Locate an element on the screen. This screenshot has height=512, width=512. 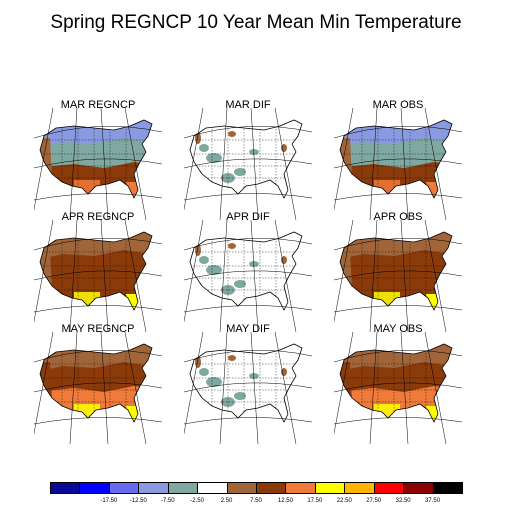
colorbar-tick-label: -7.50 is located at coordinates (167, 501).